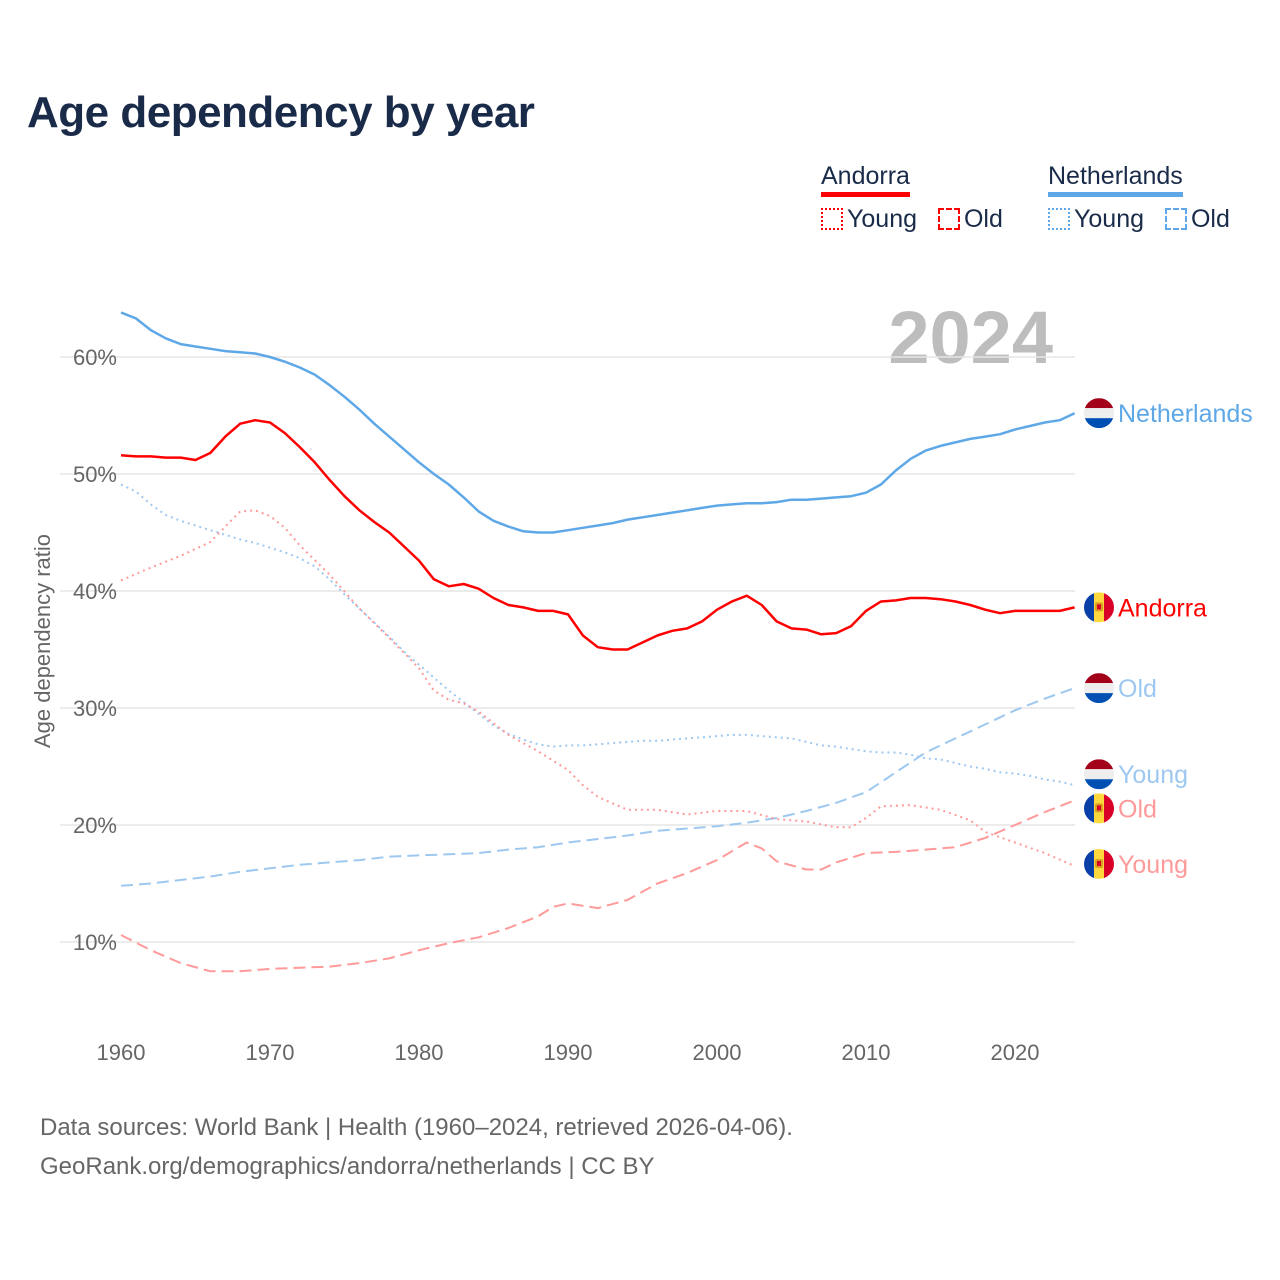 This screenshot has height=1280, width=1280. What do you see at coordinates (1115, 179) in the screenshot?
I see `legend-netherlands-title: Netherlands` at bounding box center [1115, 179].